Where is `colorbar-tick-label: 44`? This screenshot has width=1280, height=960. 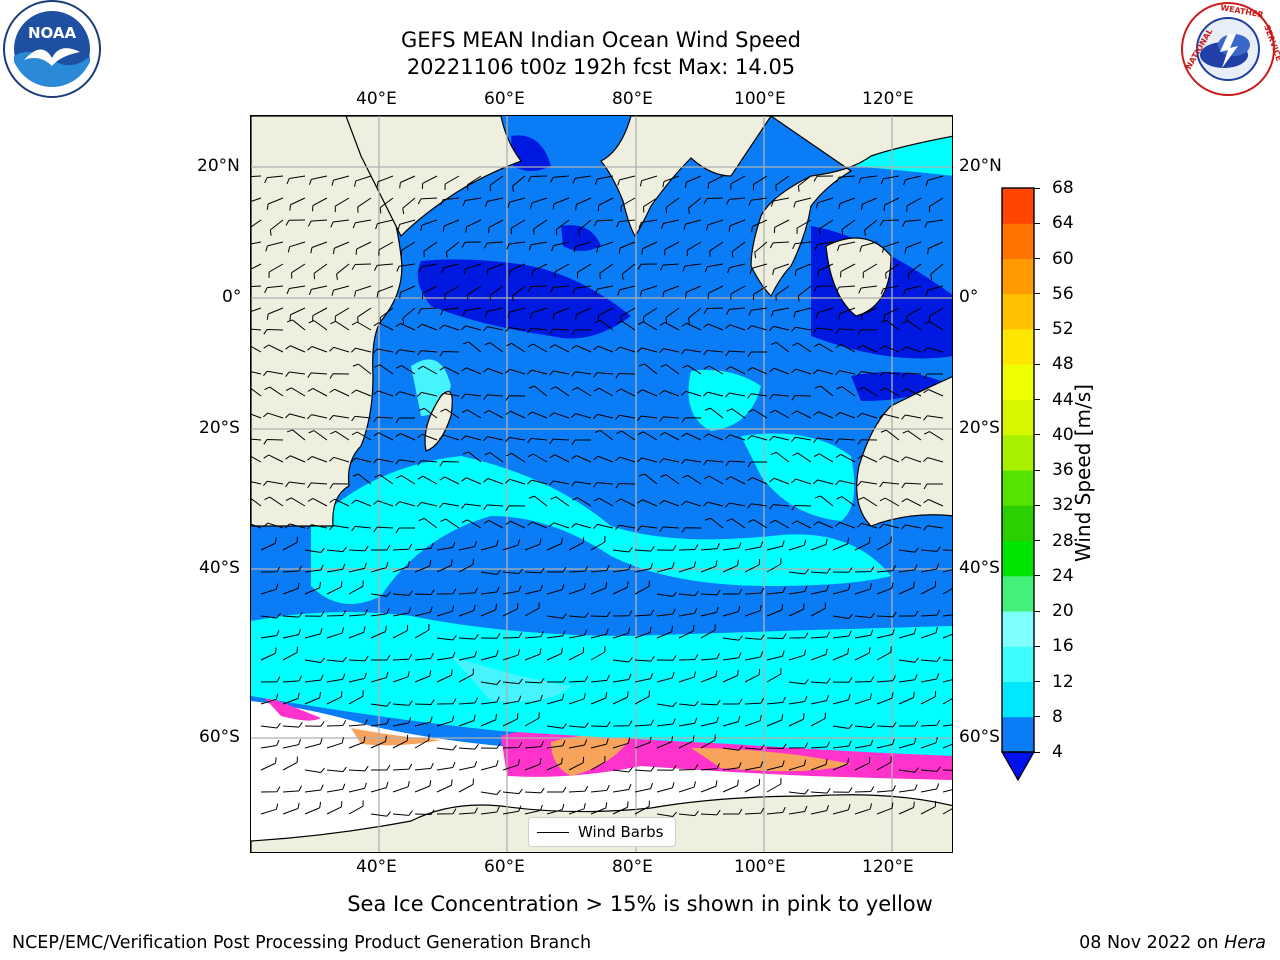 colorbar-tick-label: 44 is located at coordinates (1063, 399).